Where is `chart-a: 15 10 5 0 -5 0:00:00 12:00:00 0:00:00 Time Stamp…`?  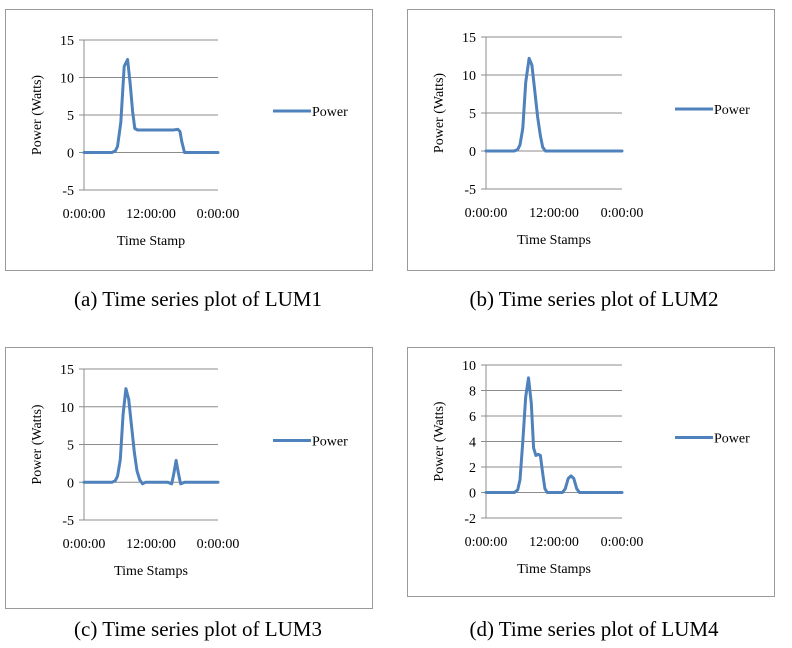
chart-a: 15 10 5 0 -5 0:00:00 12:00:00 0:00:00 Time Stamp… is located at coordinates (189, 141).